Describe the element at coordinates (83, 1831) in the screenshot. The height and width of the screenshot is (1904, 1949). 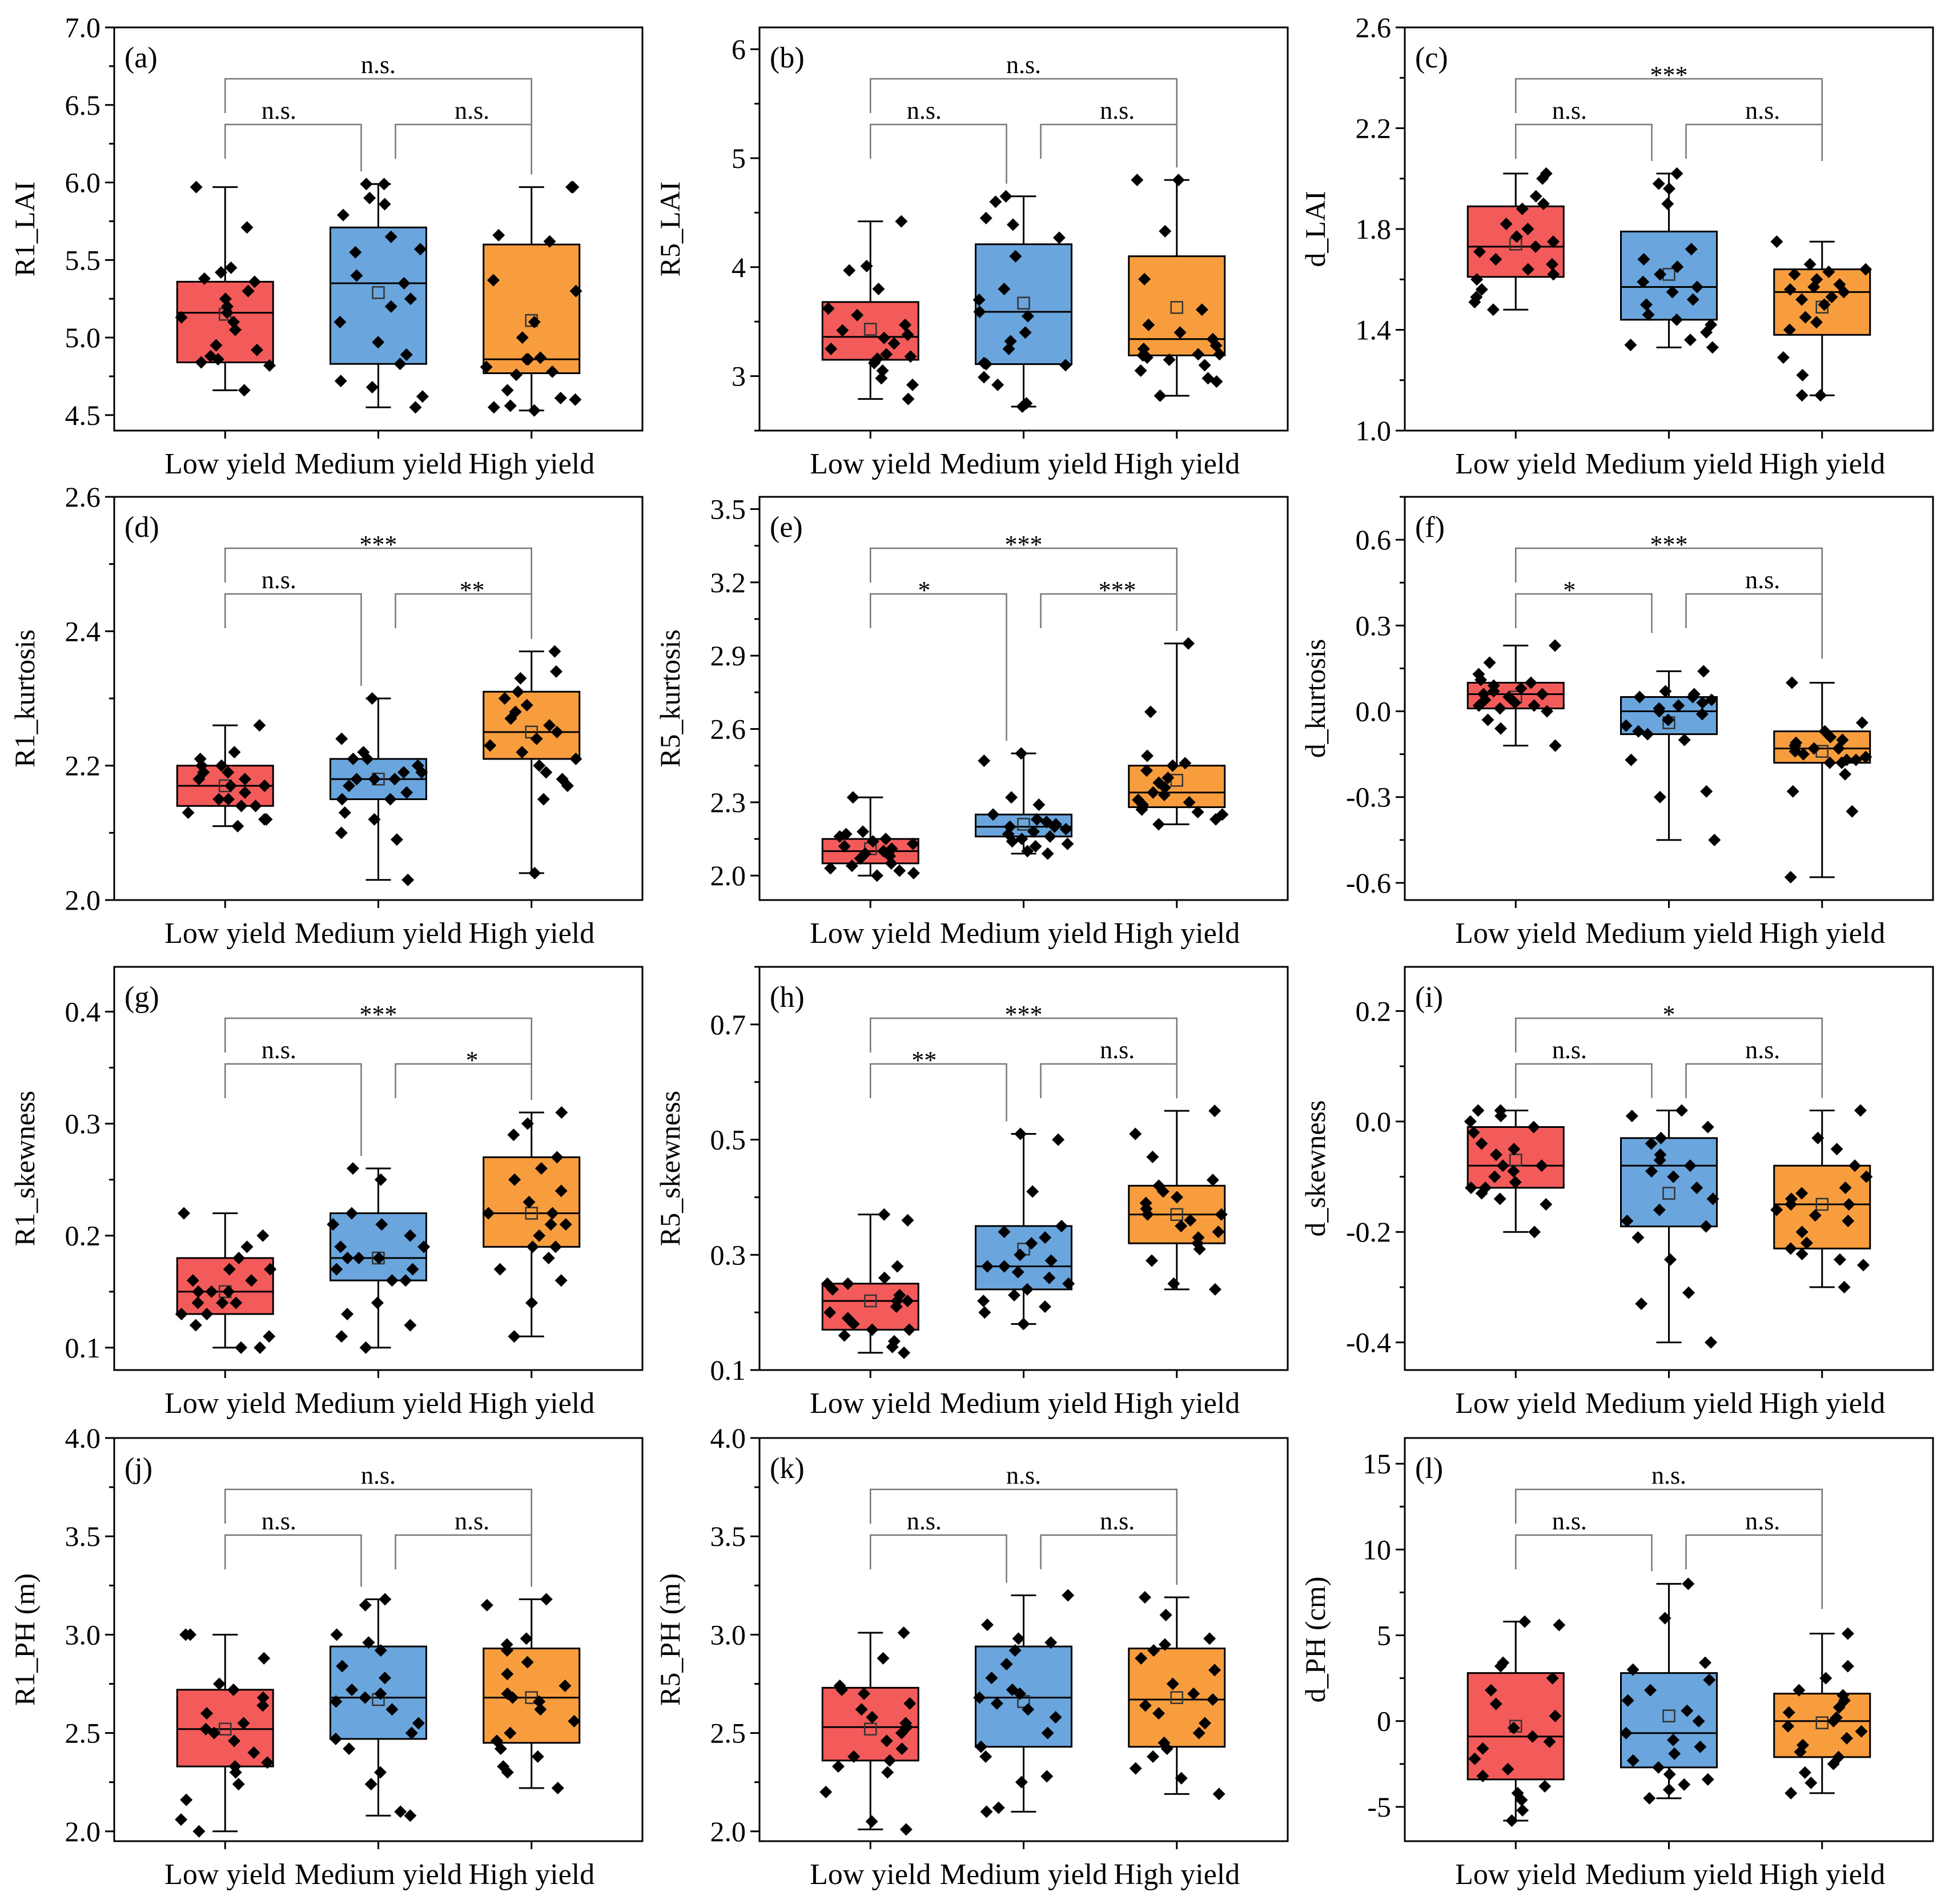
I see `y-tick-label: 2.0` at that location.